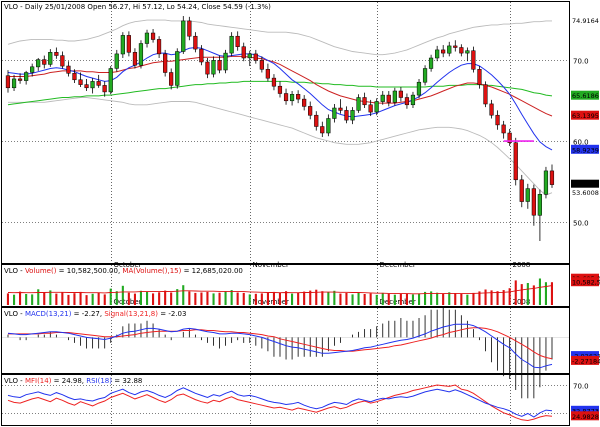 This screenshot has width=600, height=427. What do you see at coordinates (68, 381) in the screenshot?
I see `mfi-value: = 24.98,` at bounding box center [68, 381].